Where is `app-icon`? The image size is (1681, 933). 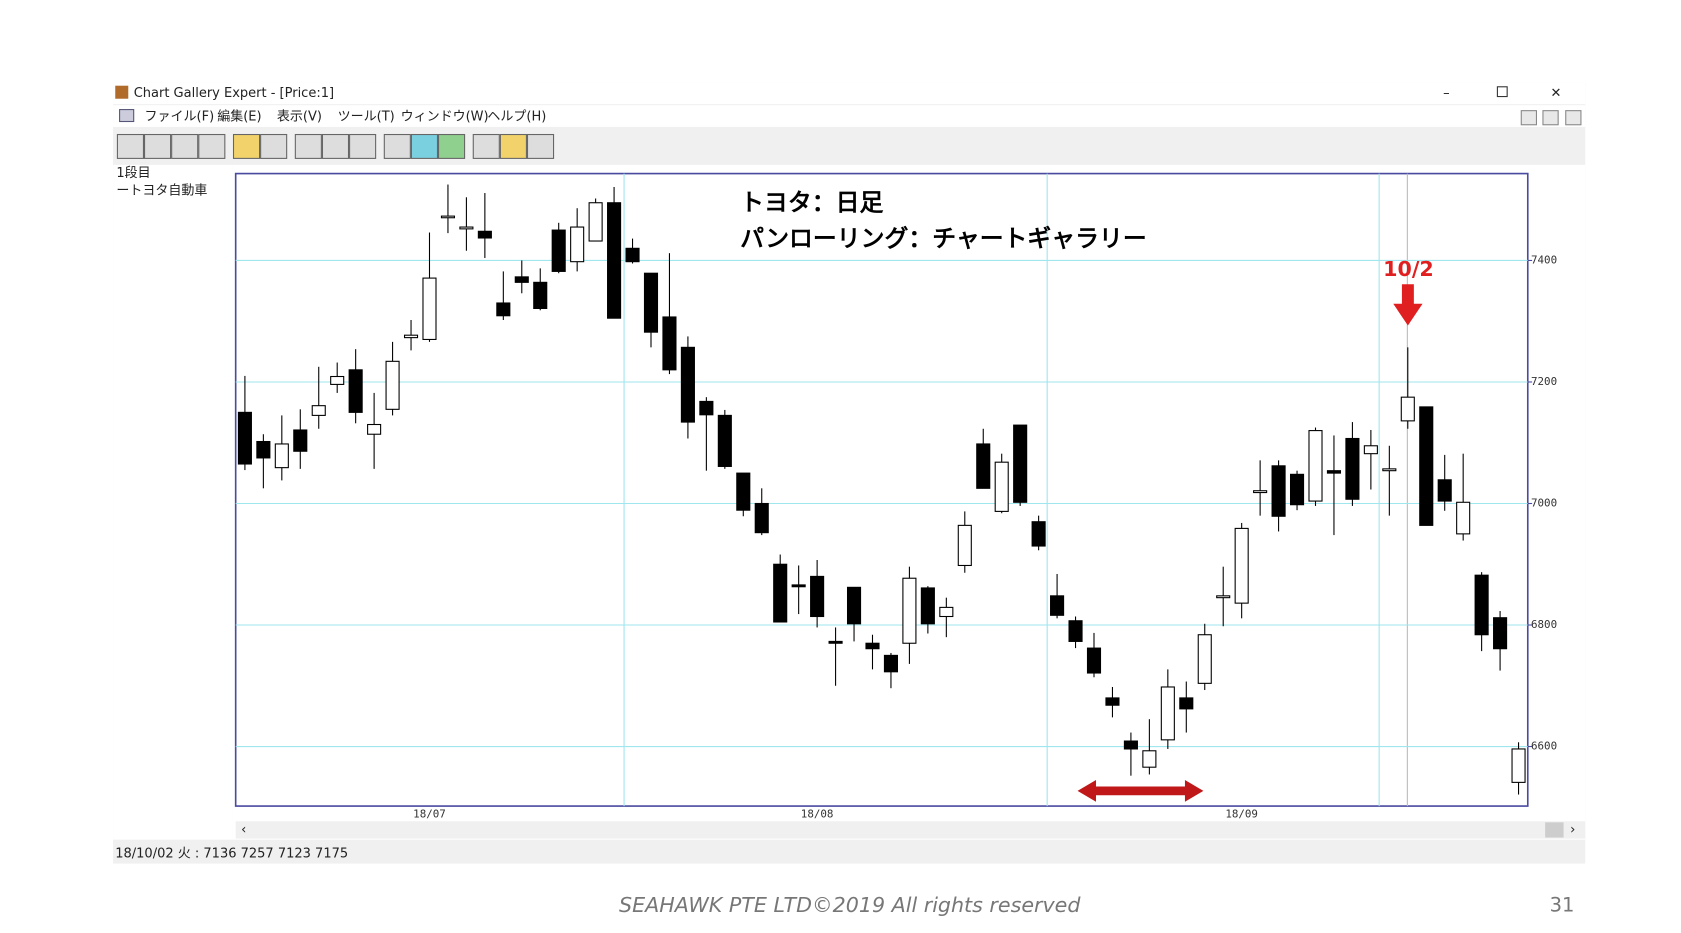
app-icon is located at coordinates (122, 92).